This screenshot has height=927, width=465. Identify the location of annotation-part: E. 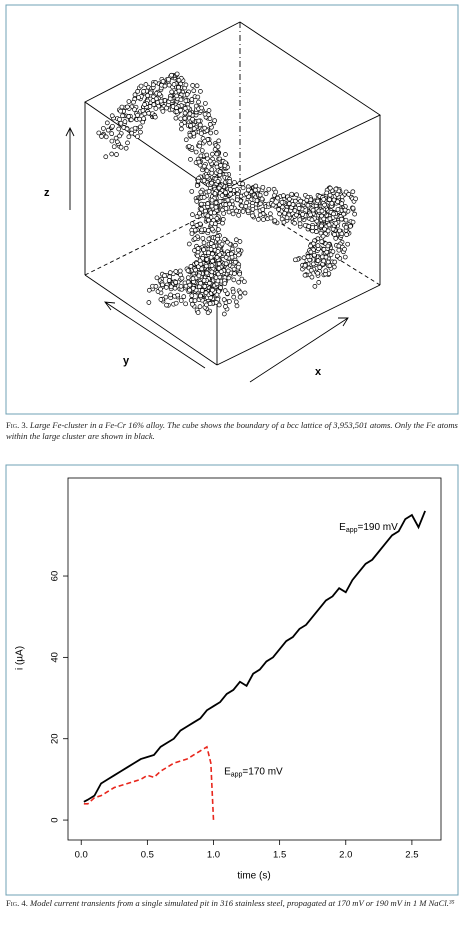
(227, 771).